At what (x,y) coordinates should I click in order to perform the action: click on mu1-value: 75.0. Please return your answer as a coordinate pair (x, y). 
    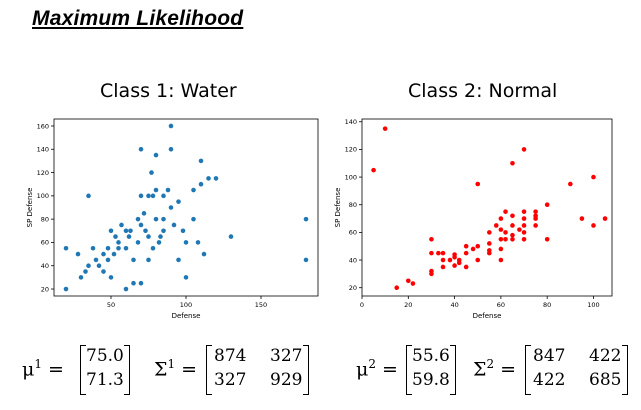
    Looking at the image, I should click on (105, 356).